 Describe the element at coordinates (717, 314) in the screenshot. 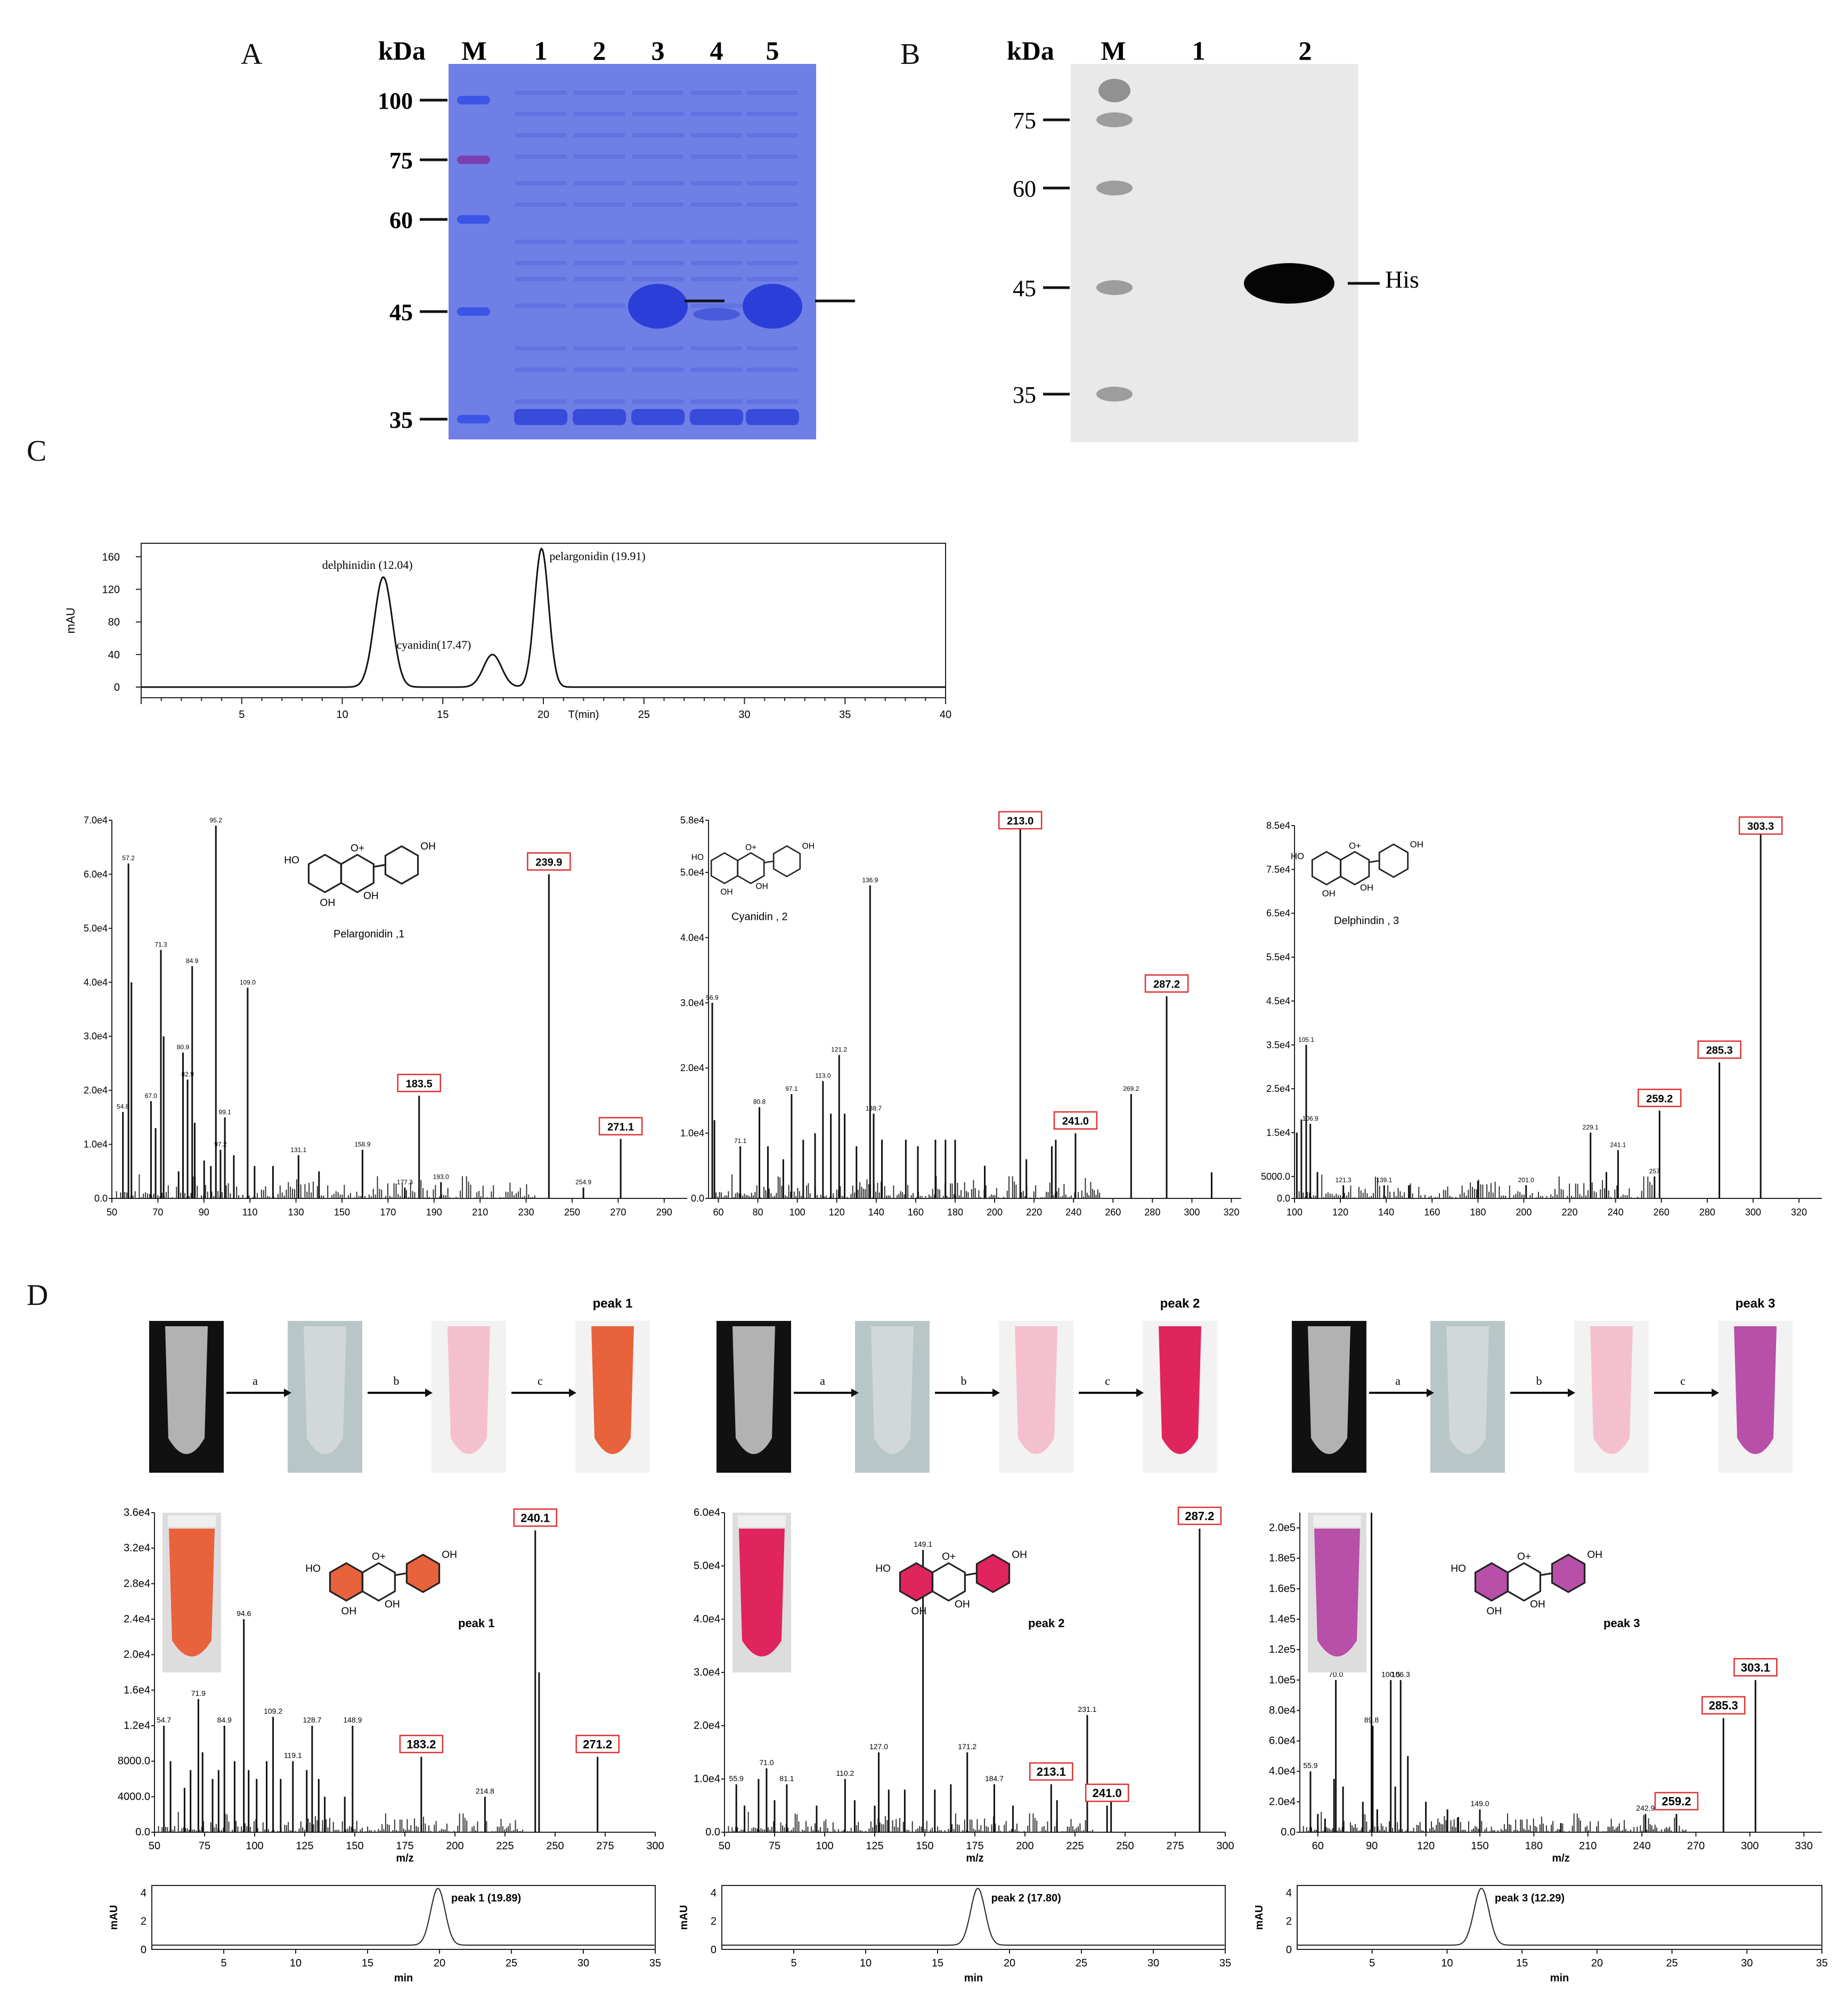

I see `faint-band` at that location.